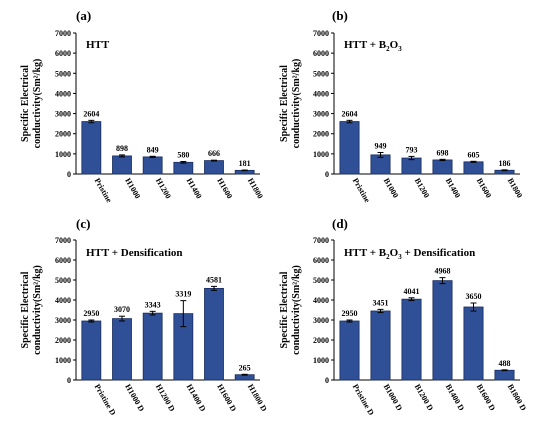 This screenshot has width=550, height=429. Describe the element at coordinates (424, 398) in the screenshot. I see `x-tick-label: B1200 D` at that location.